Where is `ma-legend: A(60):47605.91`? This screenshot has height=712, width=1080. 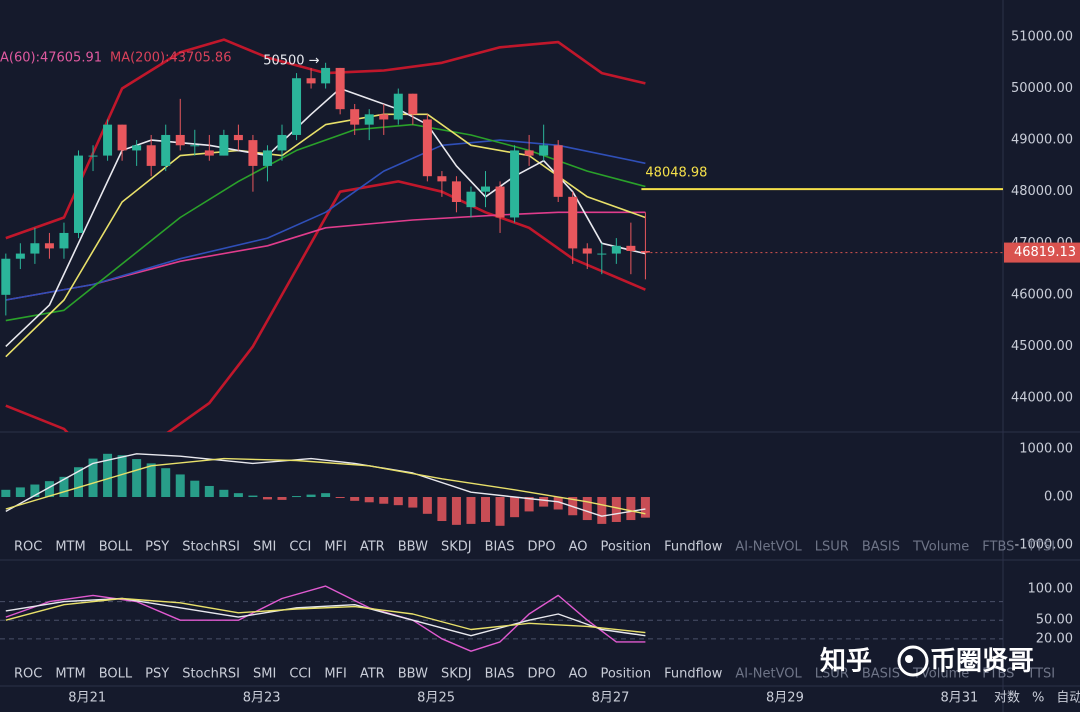
ma-legend: A(60):47605.91 is located at coordinates (51, 58).